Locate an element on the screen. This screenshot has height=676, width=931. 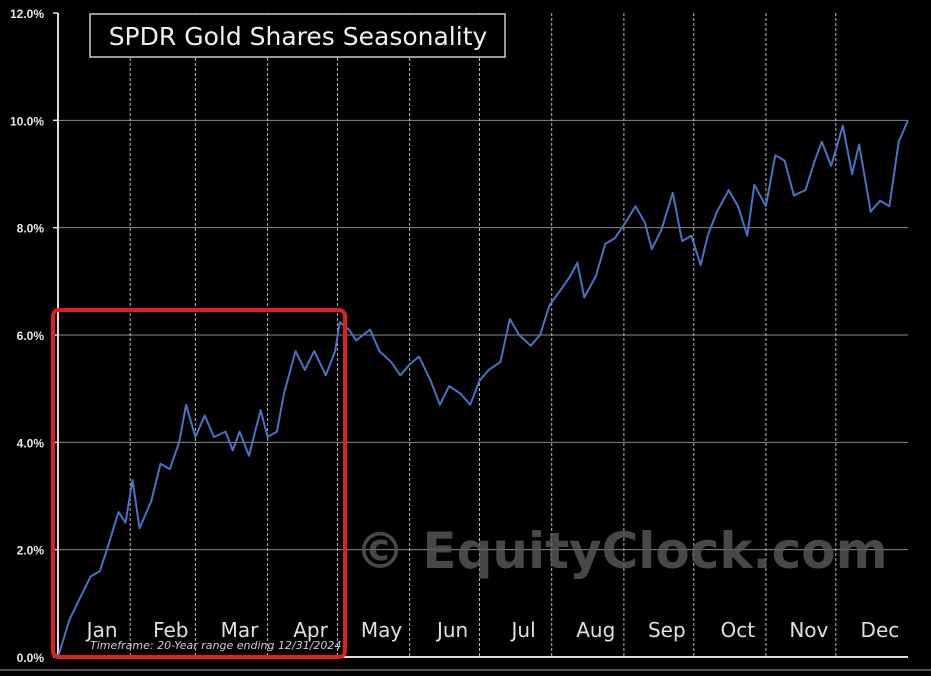
month-label: Feb is located at coordinates (170, 630).